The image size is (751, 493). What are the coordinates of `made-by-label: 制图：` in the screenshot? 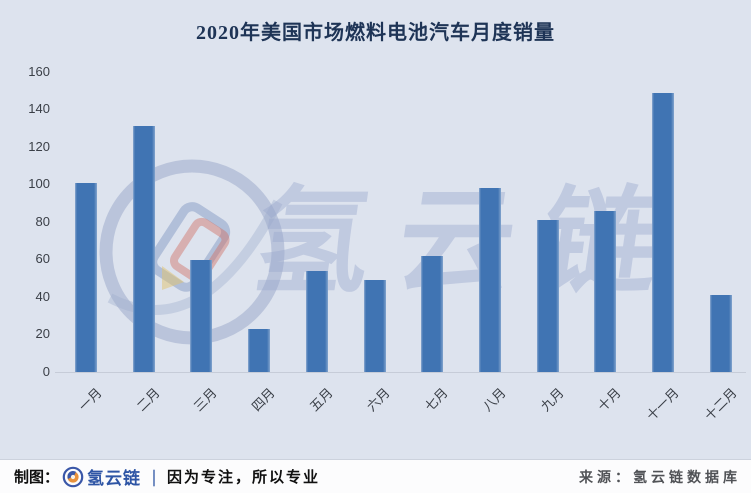 It's located at (37, 477).